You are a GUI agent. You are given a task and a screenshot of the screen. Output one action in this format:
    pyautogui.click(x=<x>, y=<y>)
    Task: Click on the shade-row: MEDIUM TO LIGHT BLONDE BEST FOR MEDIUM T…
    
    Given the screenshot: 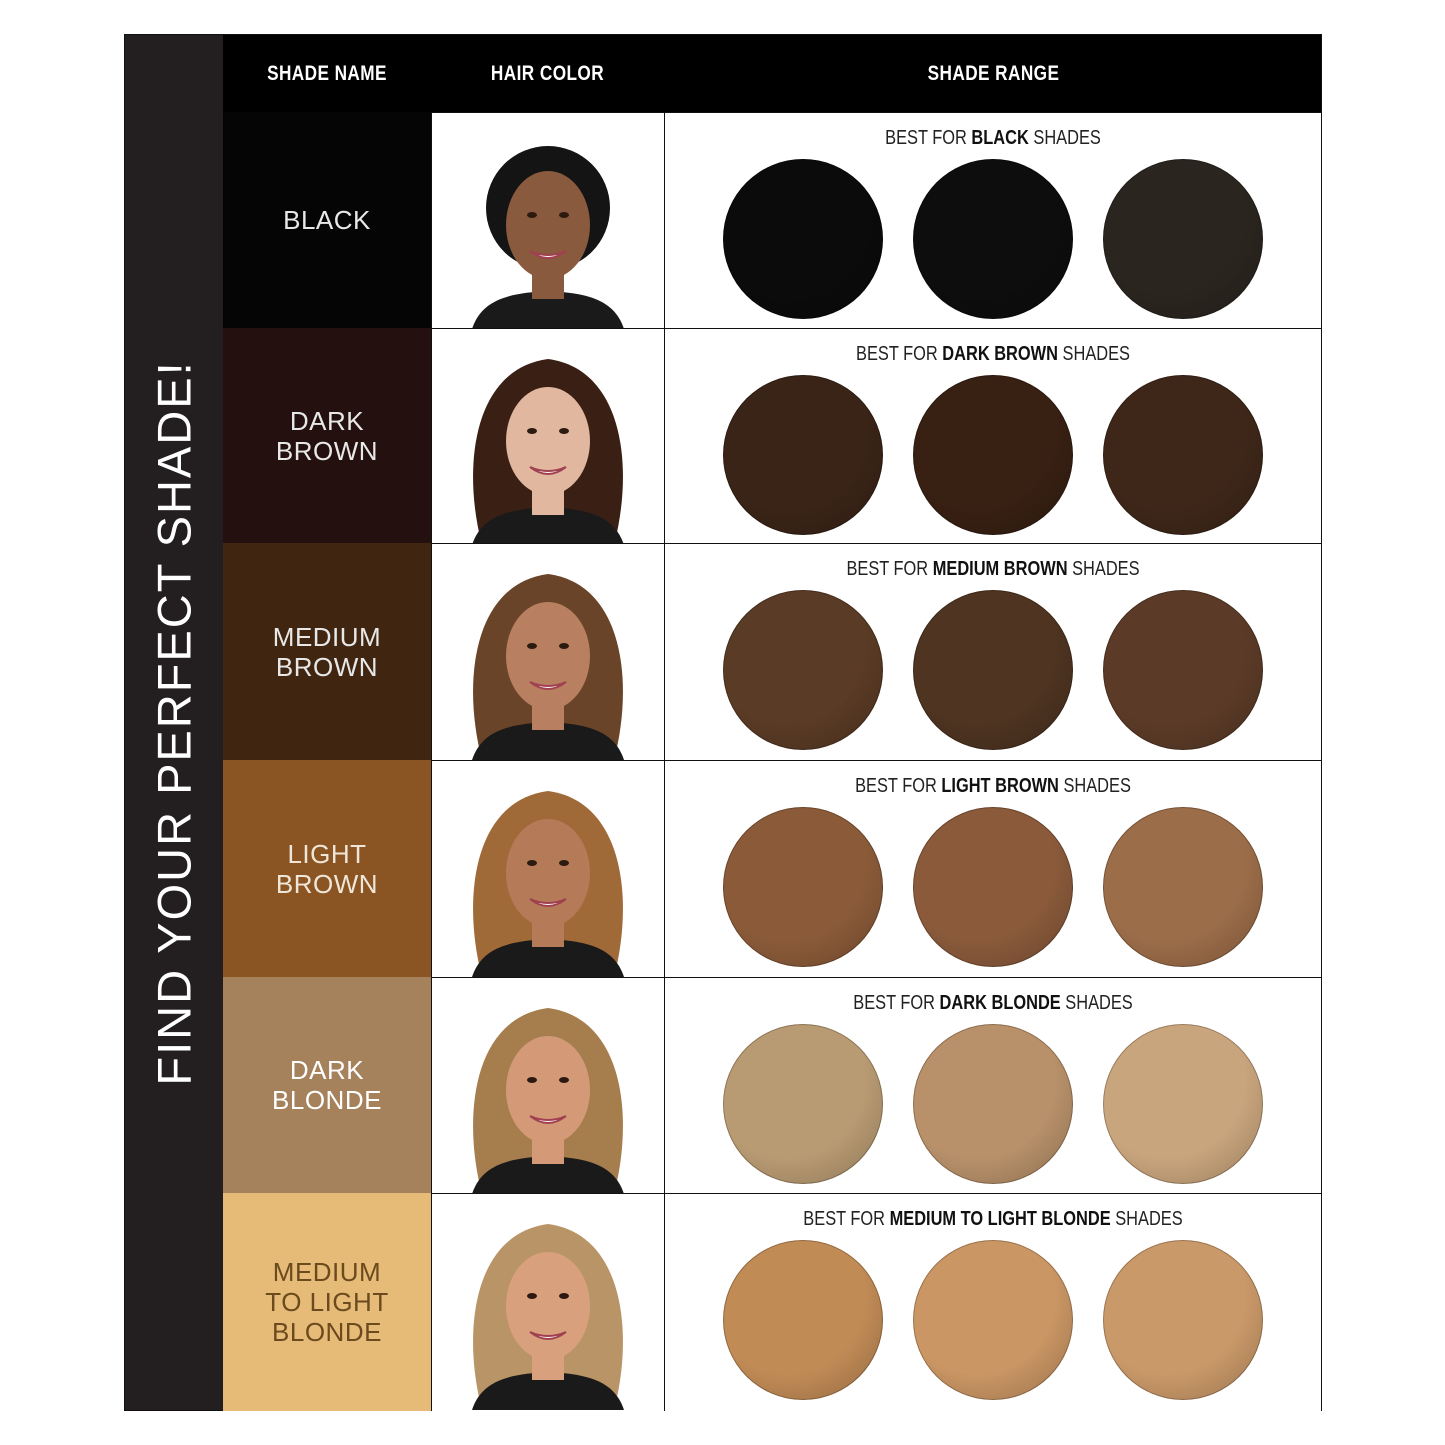 What is the action you would take?
    pyautogui.click(x=772, y=1302)
    